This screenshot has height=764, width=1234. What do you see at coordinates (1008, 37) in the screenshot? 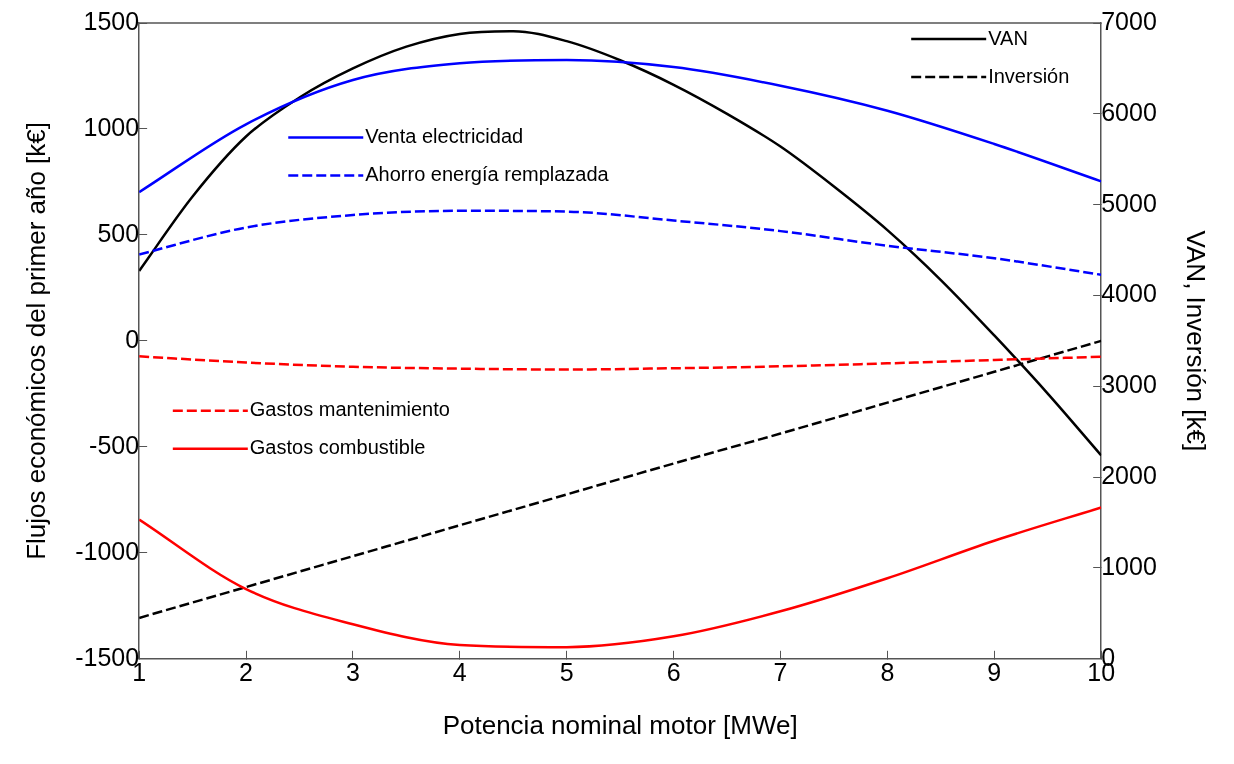
I see `legend-label: VAN` at bounding box center [1008, 37].